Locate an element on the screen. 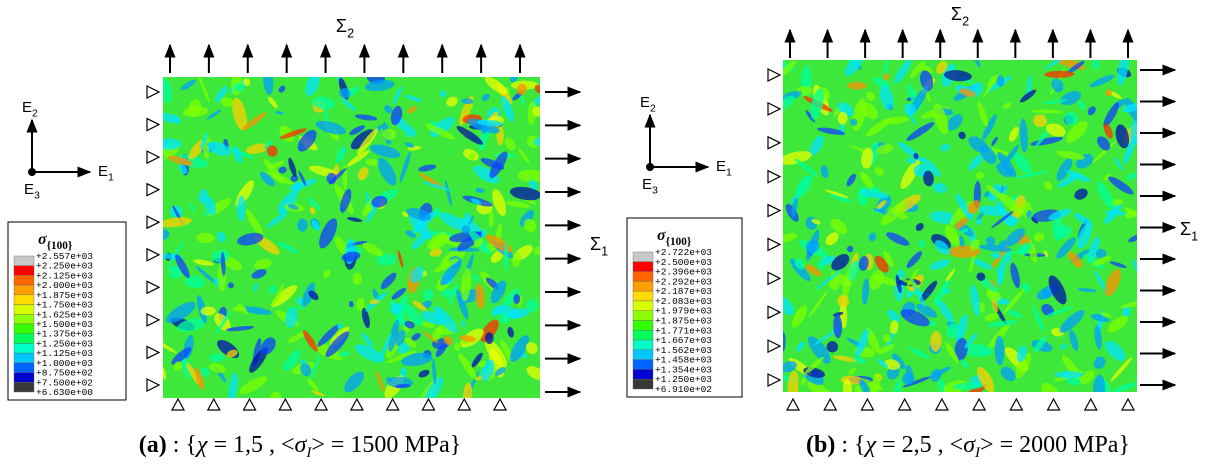  legend-label: +8.750e+02 is located at coordinates (64, 373).